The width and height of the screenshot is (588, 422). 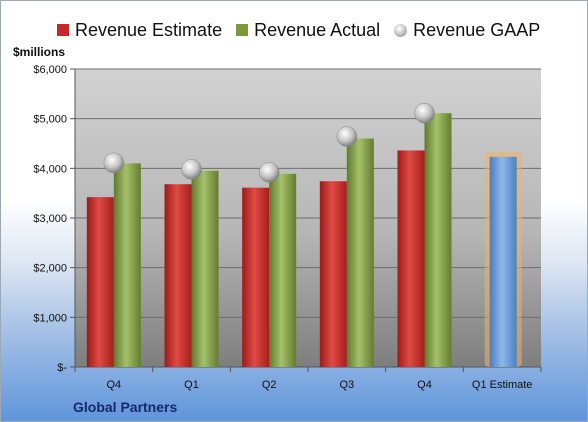 I want to click on gaap-points, so click(x=269, y=142).